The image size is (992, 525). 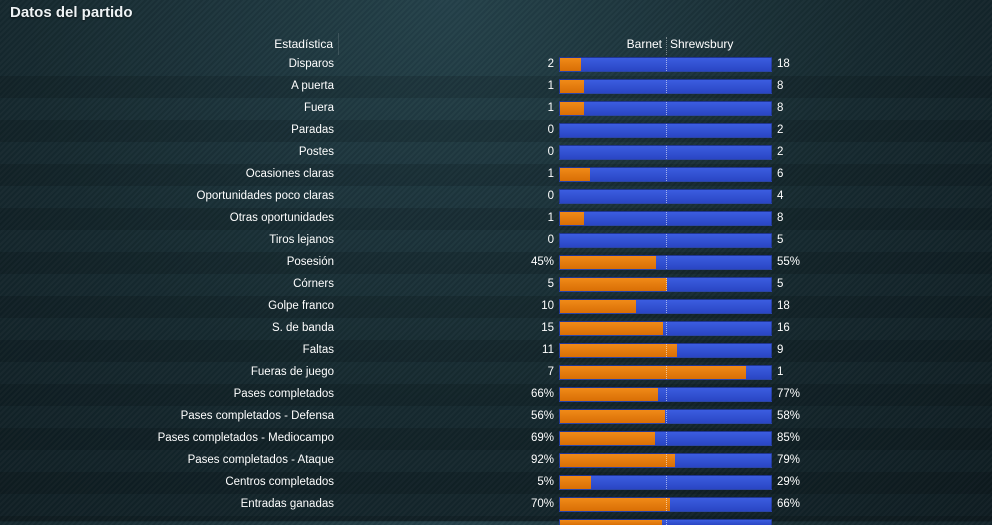 What do you see at coordinates (312, 130) in the screenshot?
I see `stat-label: Paradas` at bounding box center [312, 130].